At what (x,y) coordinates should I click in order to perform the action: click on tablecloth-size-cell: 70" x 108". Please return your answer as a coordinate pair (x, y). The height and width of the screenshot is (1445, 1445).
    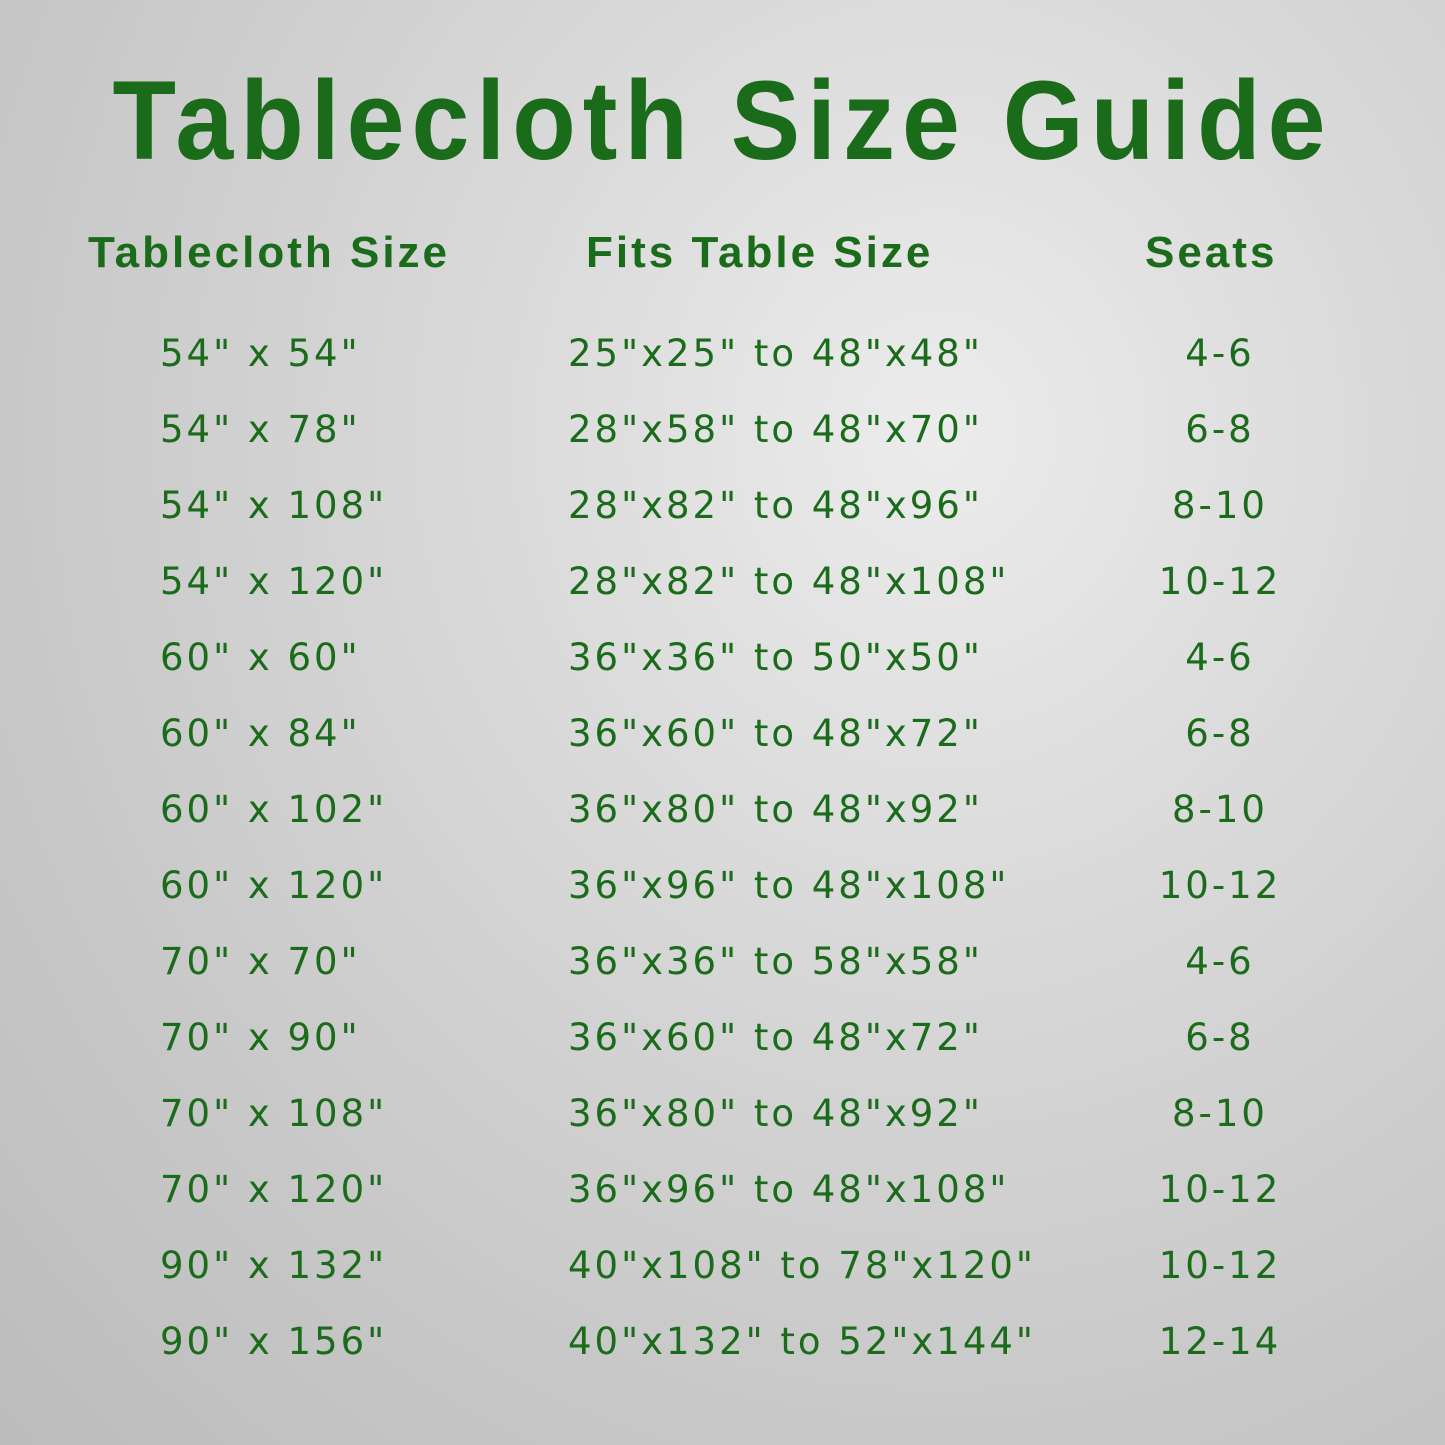
    Looking at the image, I should click on (274, 1113).